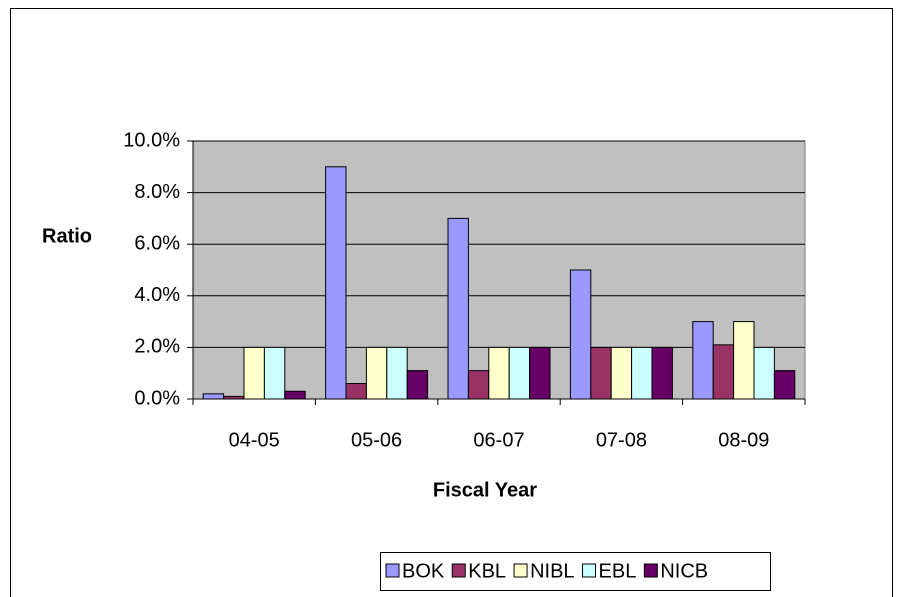 This screenshot has width=903, height=597. What do you see at coordinates (743, 440) in the screenshot?
I see `x-tick-label: 08-09` at bounding box center [743, 440].